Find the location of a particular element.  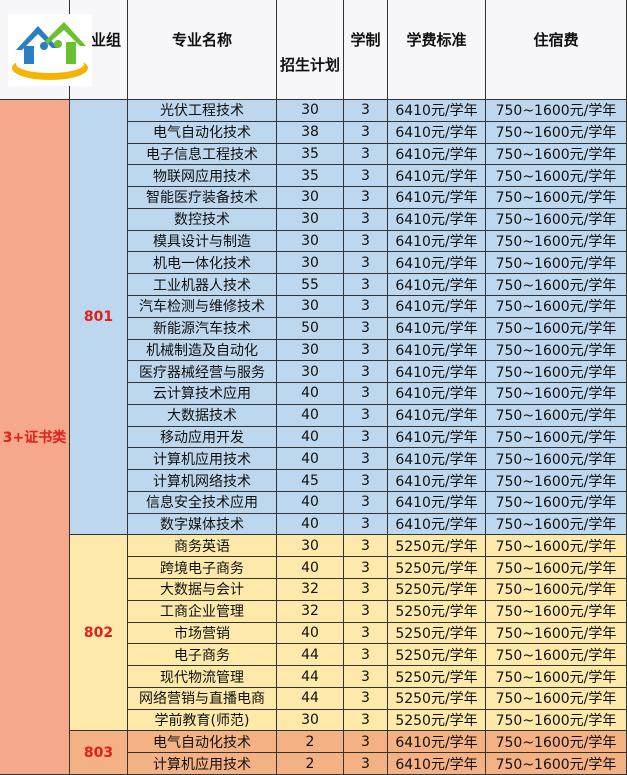

table-cell: 物联网应用技术 is located at coordinates (202, 176).